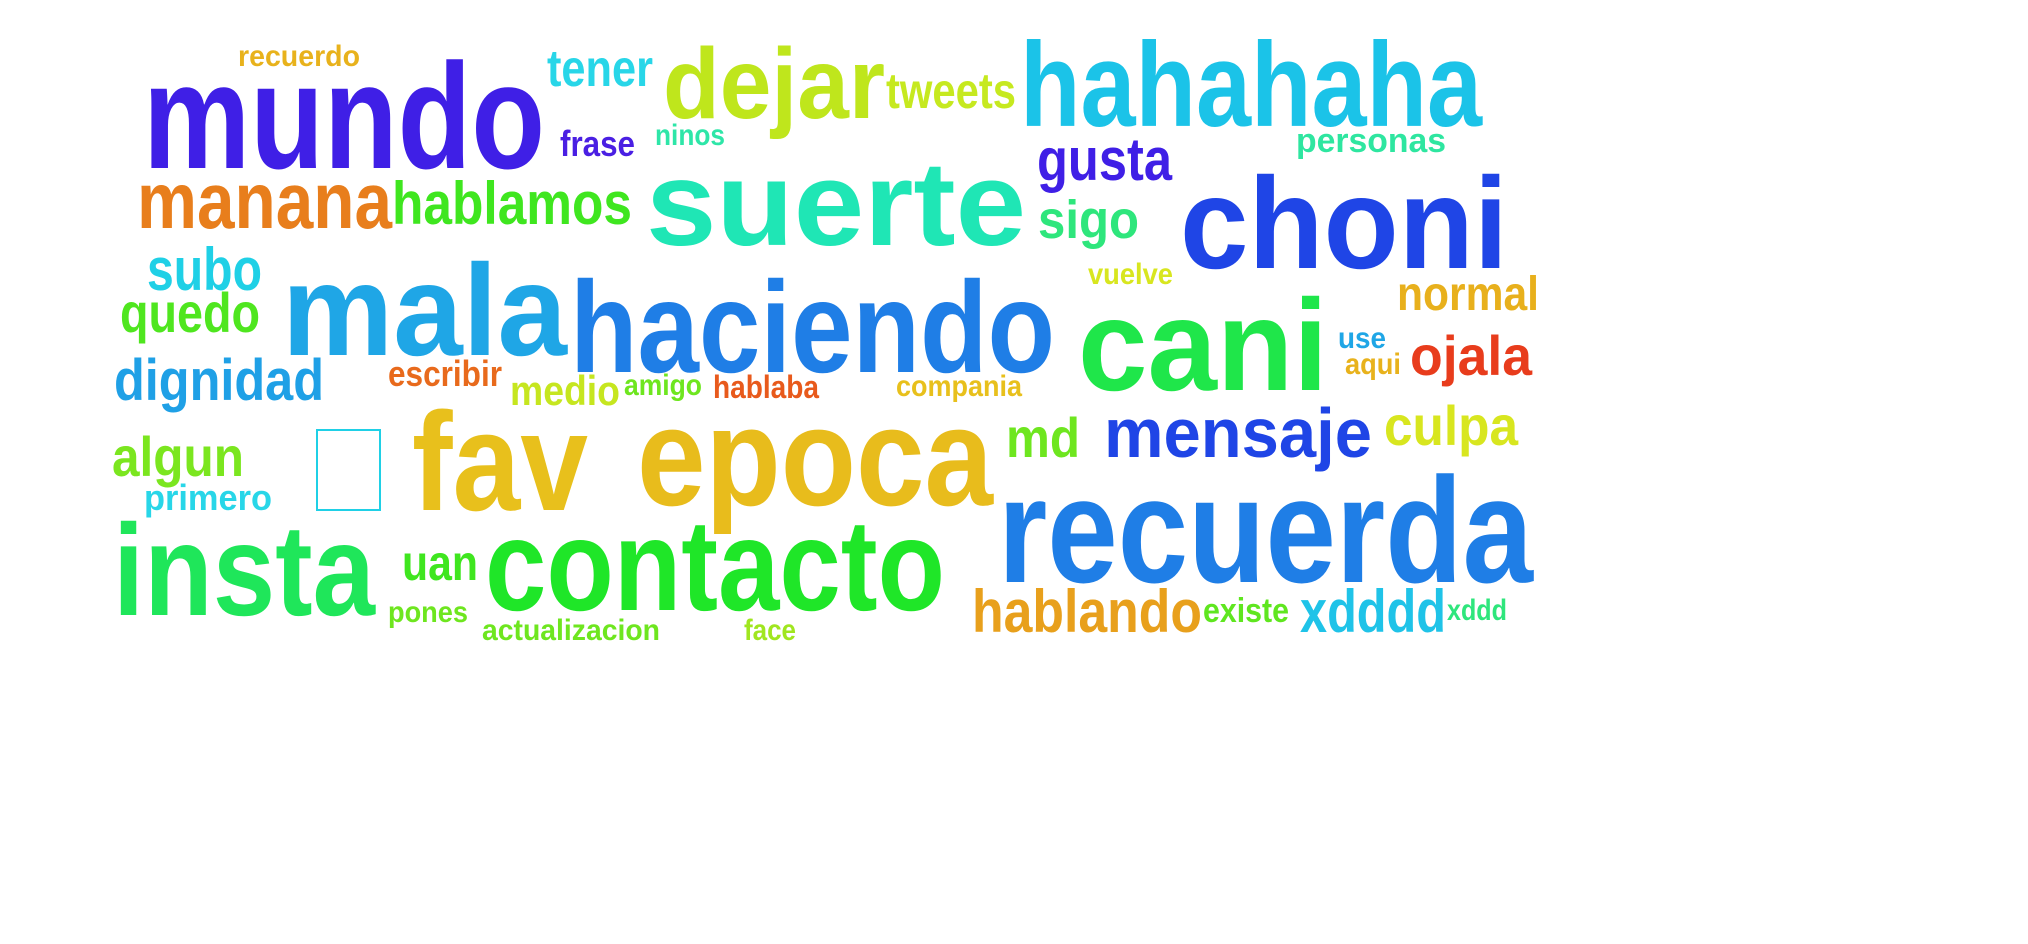  I want to click on word-ojala: ojala, so click(1471, 355).